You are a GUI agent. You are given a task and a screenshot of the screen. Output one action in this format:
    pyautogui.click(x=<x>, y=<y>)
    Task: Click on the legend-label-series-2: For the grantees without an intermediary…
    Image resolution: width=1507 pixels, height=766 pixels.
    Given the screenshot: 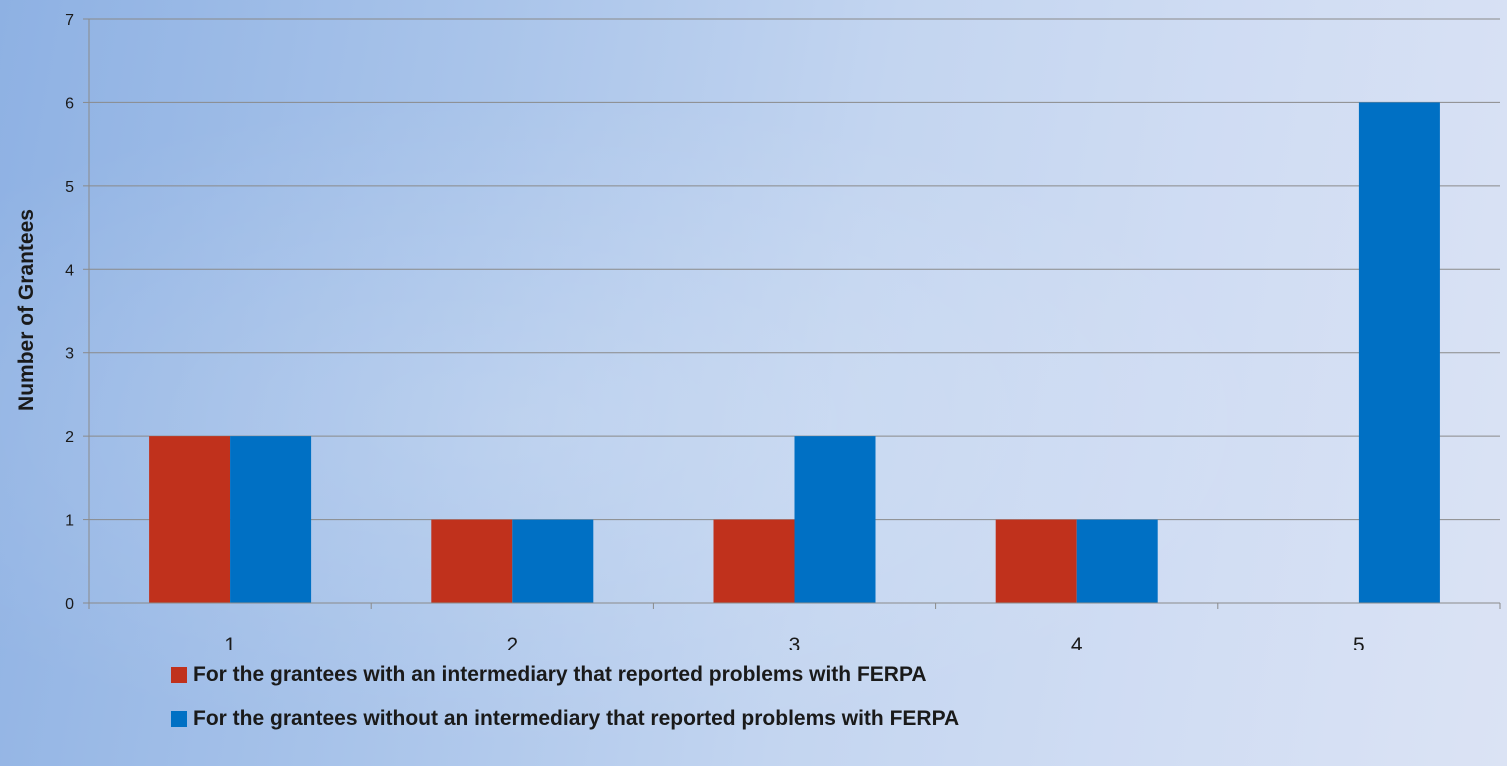 What is the action you would take?
    pyautogui.click(x=576, y=718)
    